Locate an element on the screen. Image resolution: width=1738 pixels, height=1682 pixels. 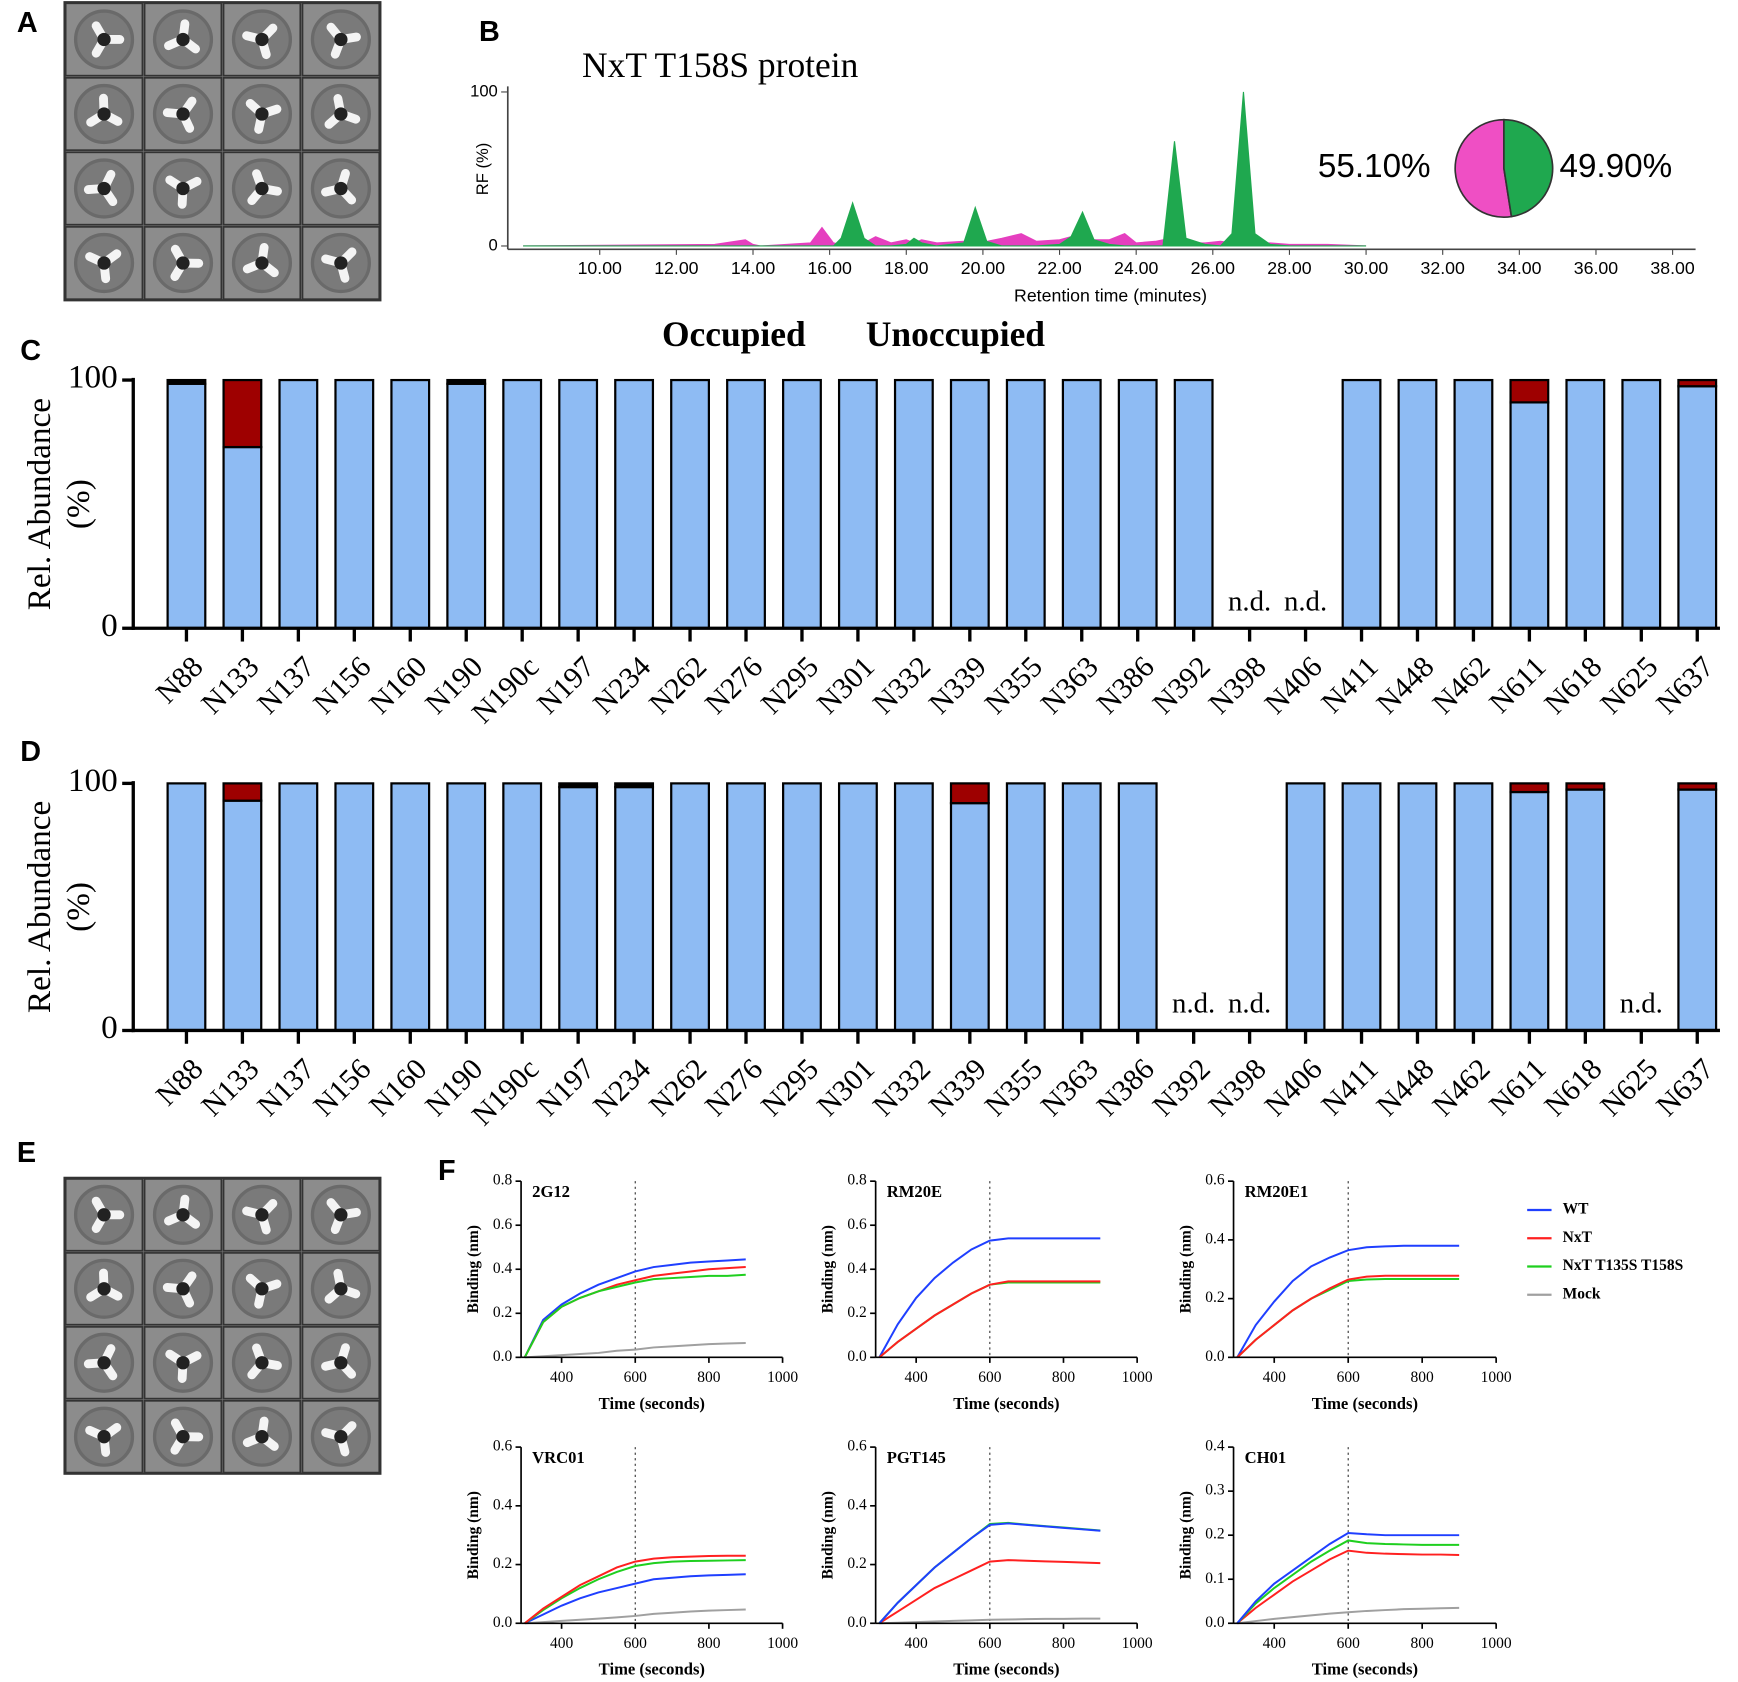
x-tick-label: N462 is located at coordinates (1461, 685).